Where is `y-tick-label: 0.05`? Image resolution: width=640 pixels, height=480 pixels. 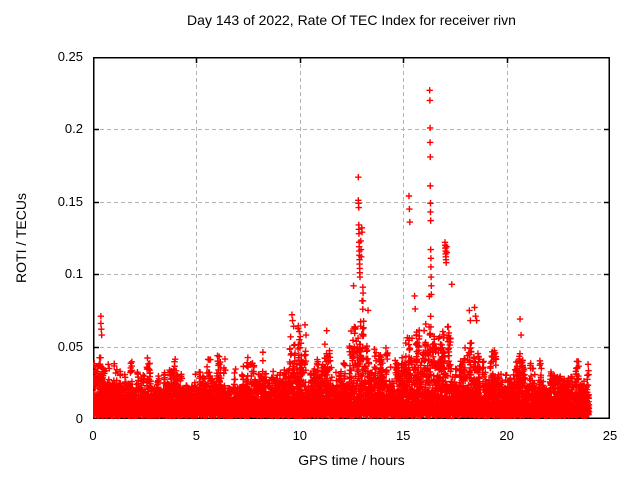 y-tick-label: 0.05 is located at coordinates (70, 346).